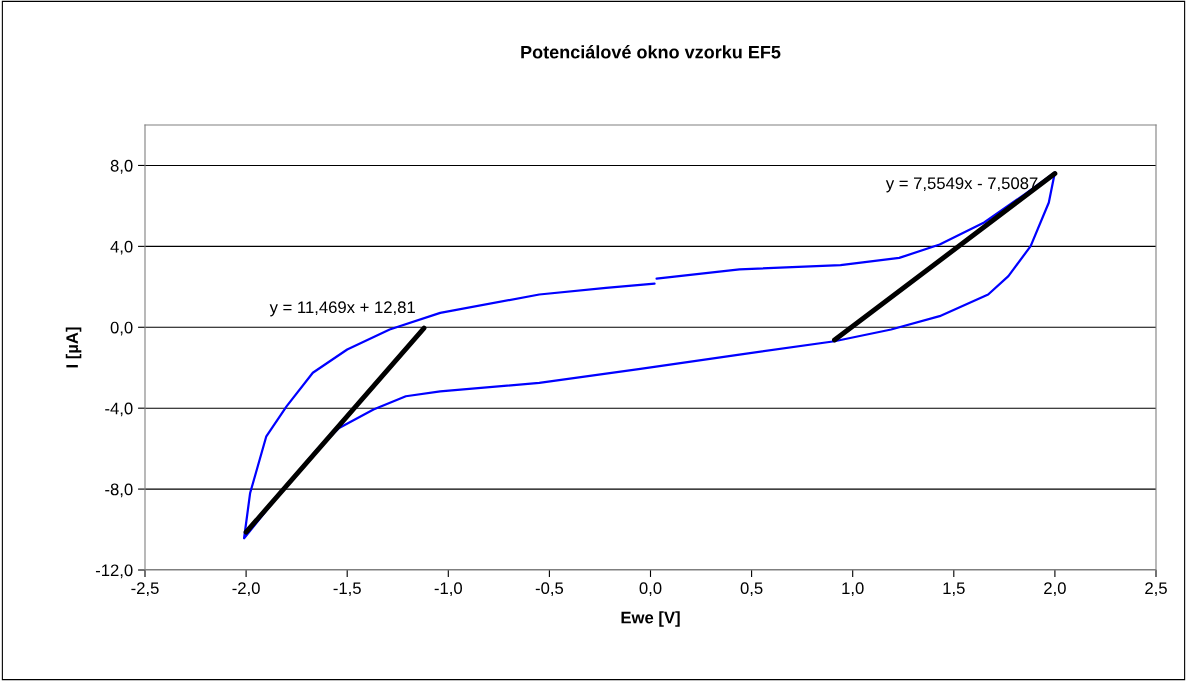 This screenshot has width=1187, height=681. What do you see at coordinates (121, 166) in the screenshot?
I see `y-tick-label: 8,0` at bounding box center [121, 166].